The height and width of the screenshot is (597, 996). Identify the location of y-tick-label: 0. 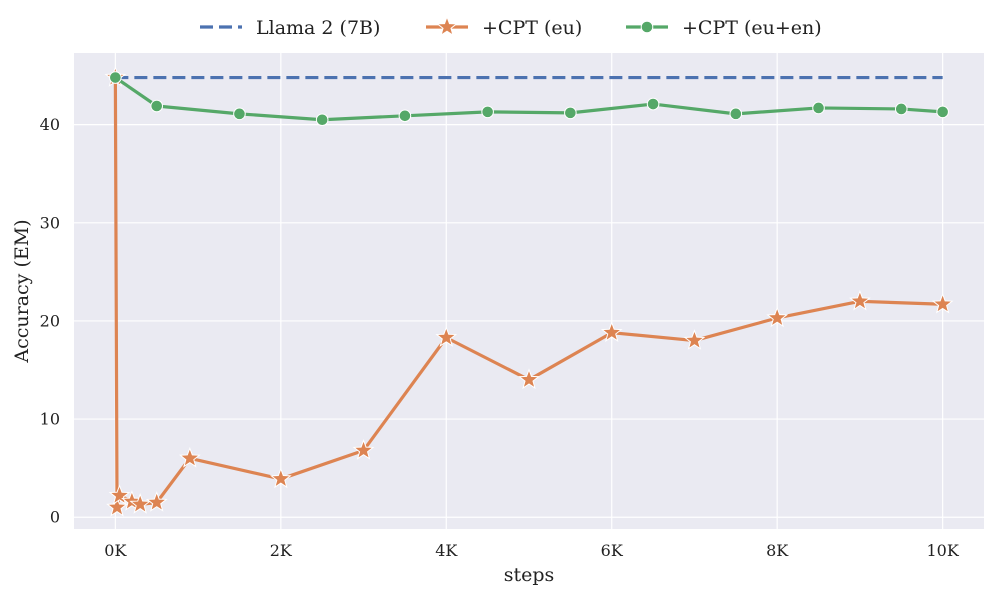
(55, 517).